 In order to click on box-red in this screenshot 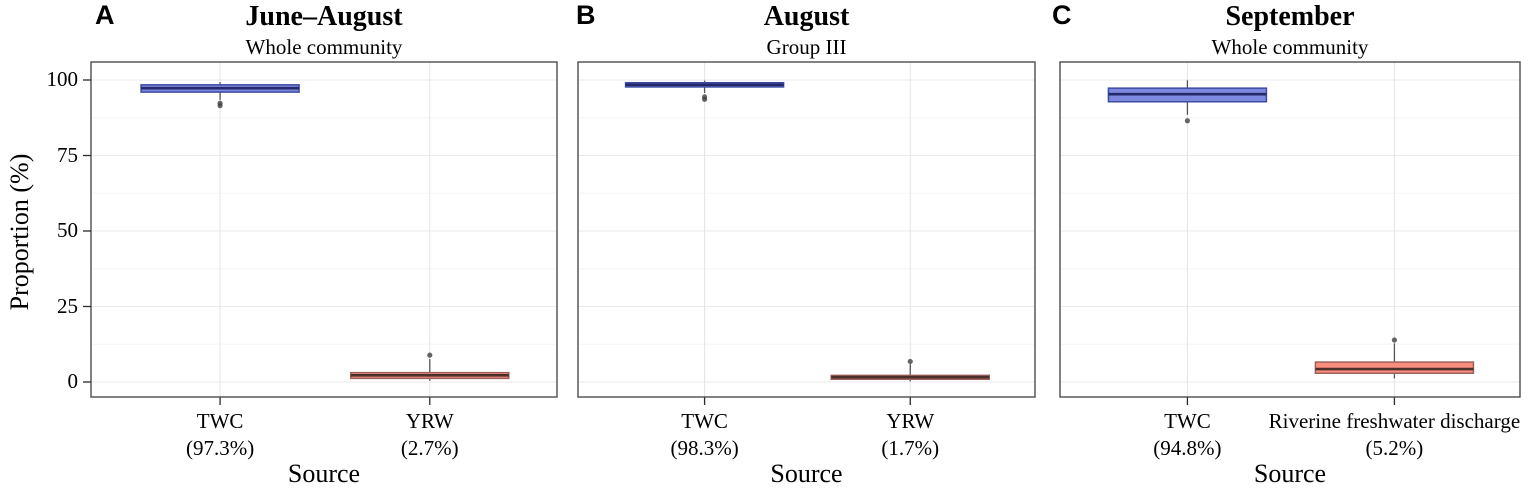, I will do `click(1394, 367)`.